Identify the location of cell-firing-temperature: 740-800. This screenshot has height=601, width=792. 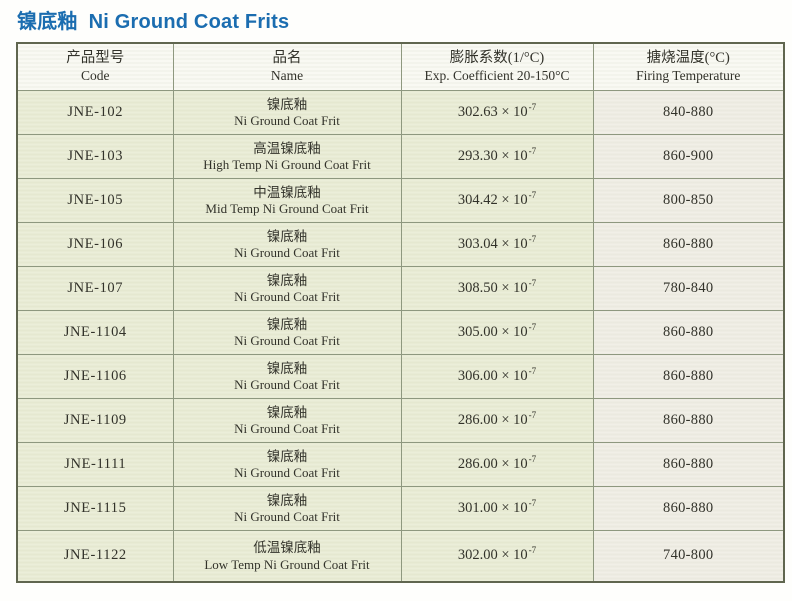
(688, 556).